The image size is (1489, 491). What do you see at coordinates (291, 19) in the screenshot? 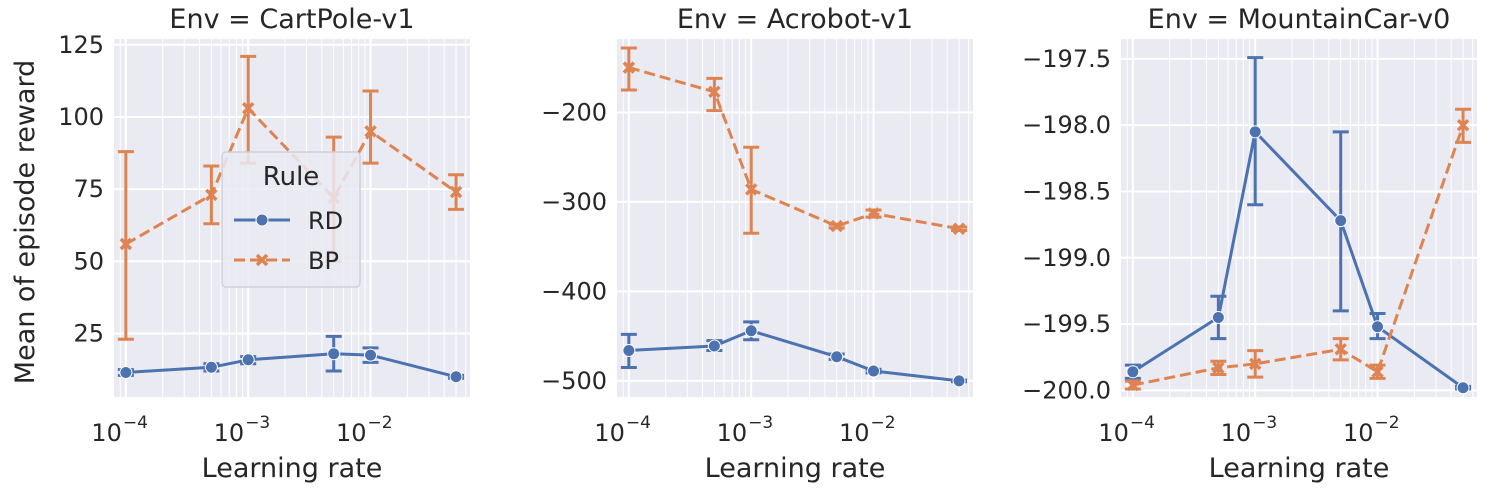
I see `panel-title: Env = CartPole-v1` at bounding box center [291, 19].